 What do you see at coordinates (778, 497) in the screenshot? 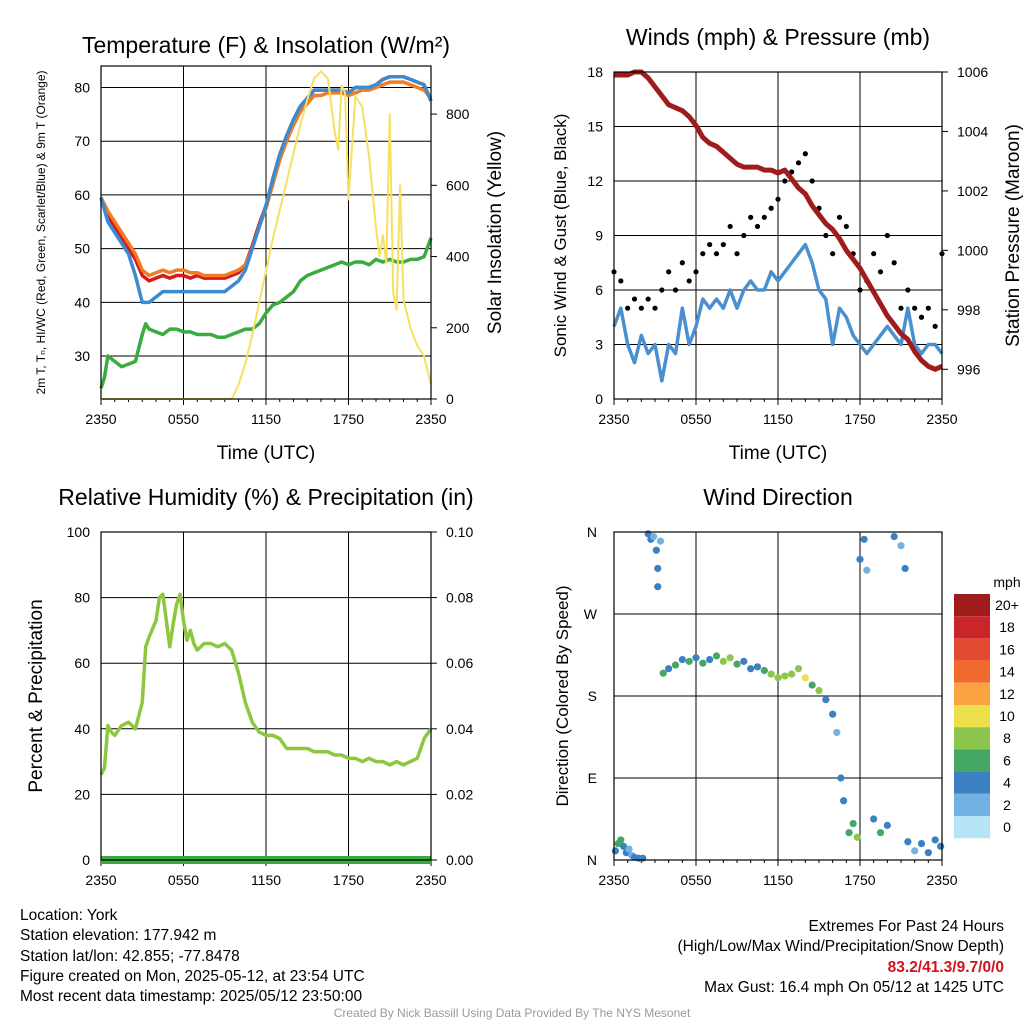
I see `chart-title: Wind Direction` at bounding box center [778, 497].